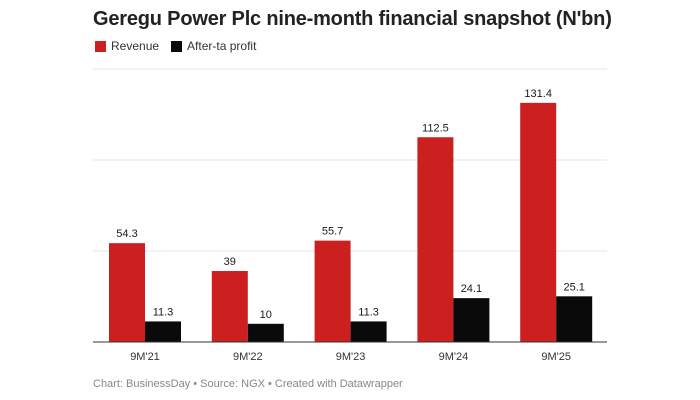 Image resolution: width=700 pixels, height=400 pixels. What do you see at coordinates (126, 234) in the screenshot?
I see `data-label-revenue-0: 54.3` at bounding box center [126, 234].